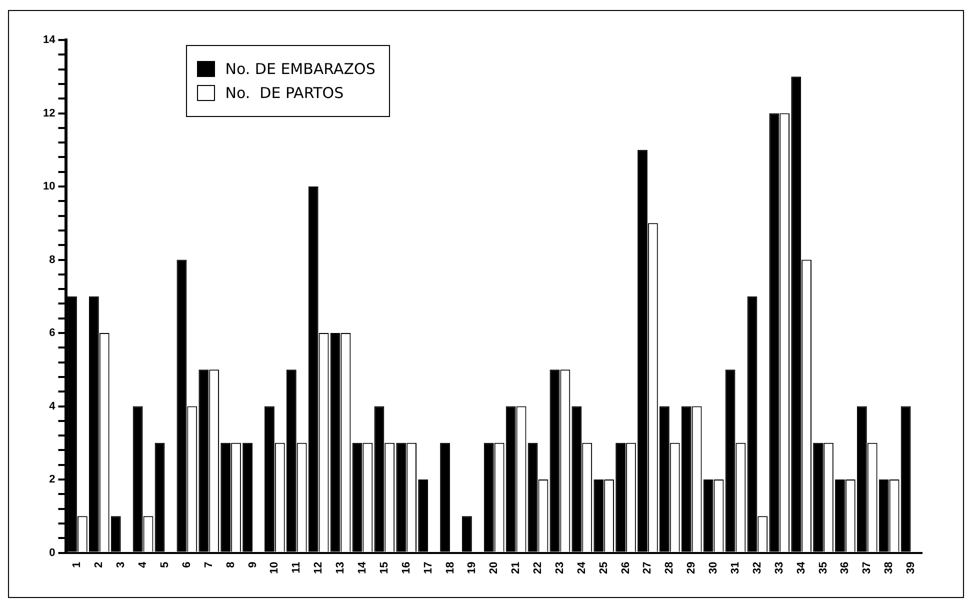 The height and width of the screenshot is (607, 972). Describe the element at coordinates (582, 567) in the screenshot. I see `x-tick-label: 24` at that location.